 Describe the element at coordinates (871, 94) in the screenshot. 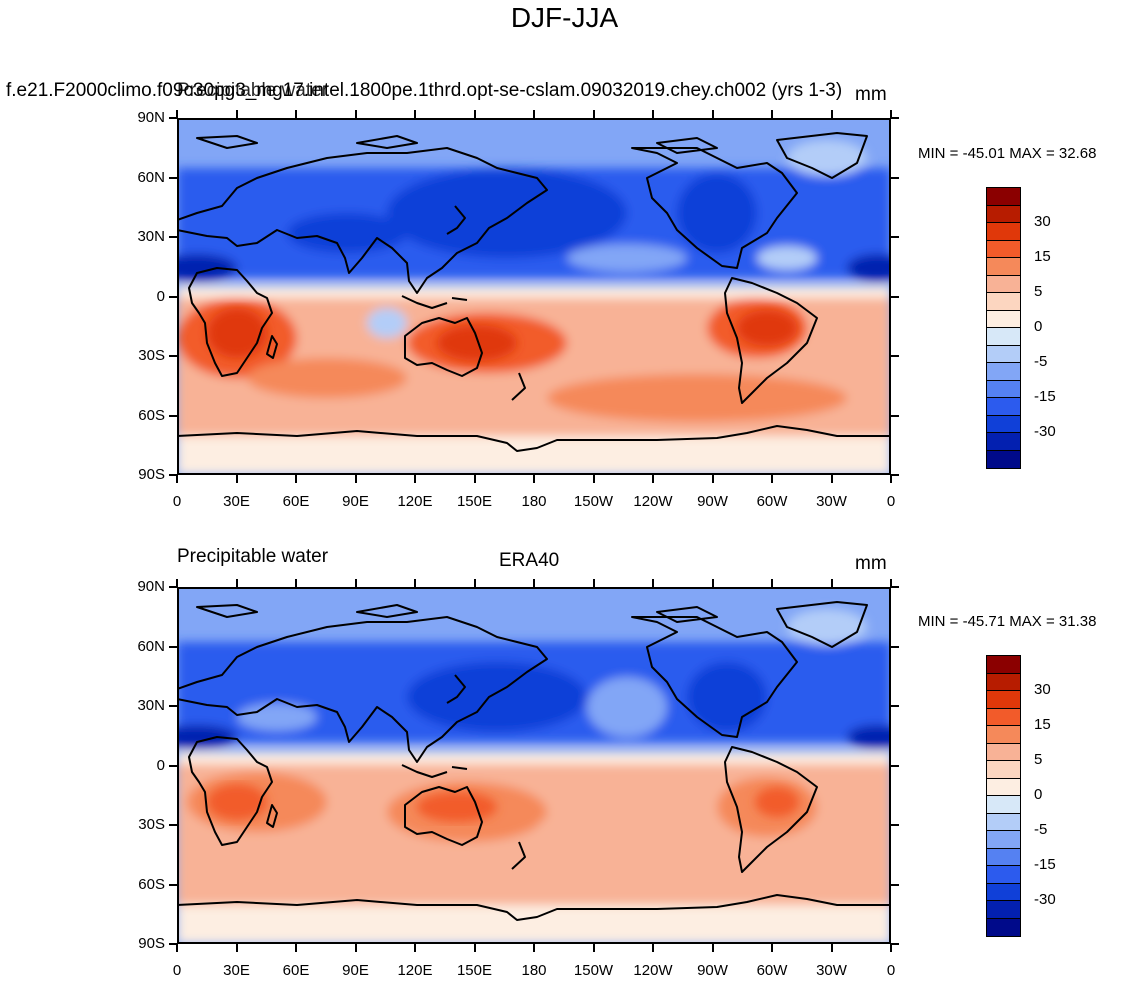

I see `panel-1-units: mm` at that location.